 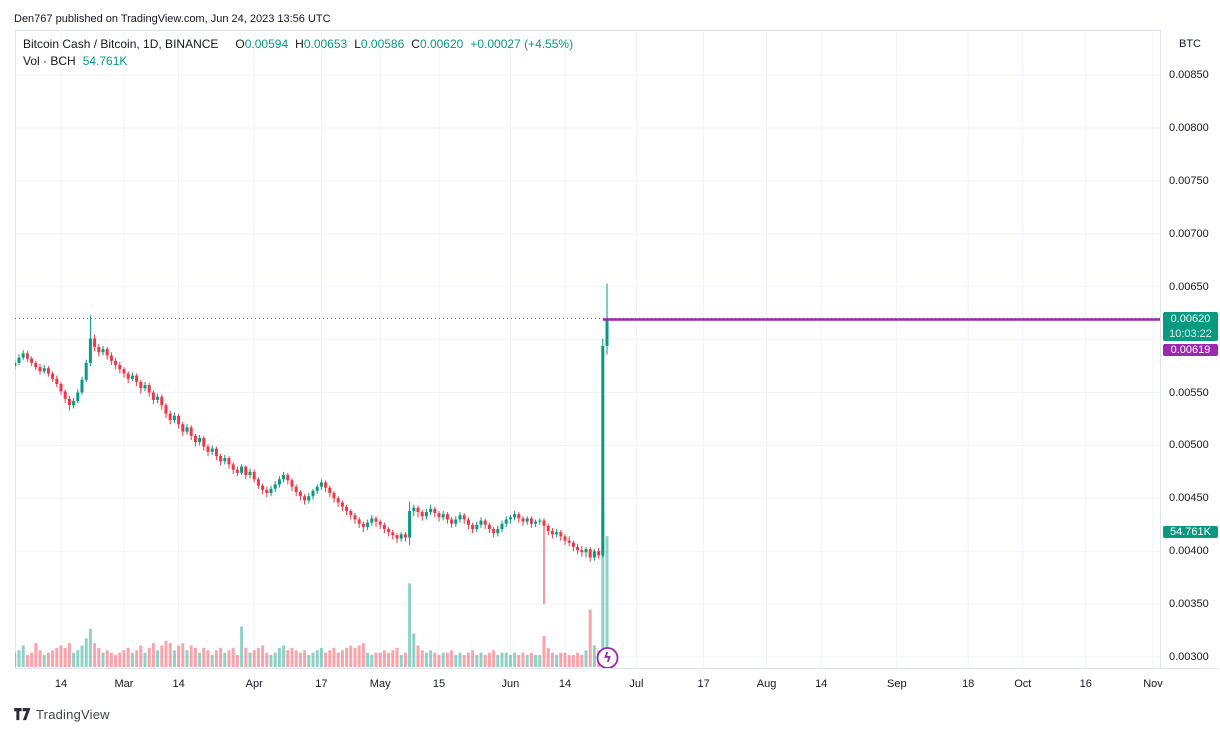 What do you see at coordinates (636, 684) in the screenshot?
I see `time-tick: Jul` at bounding box center [636, 684].